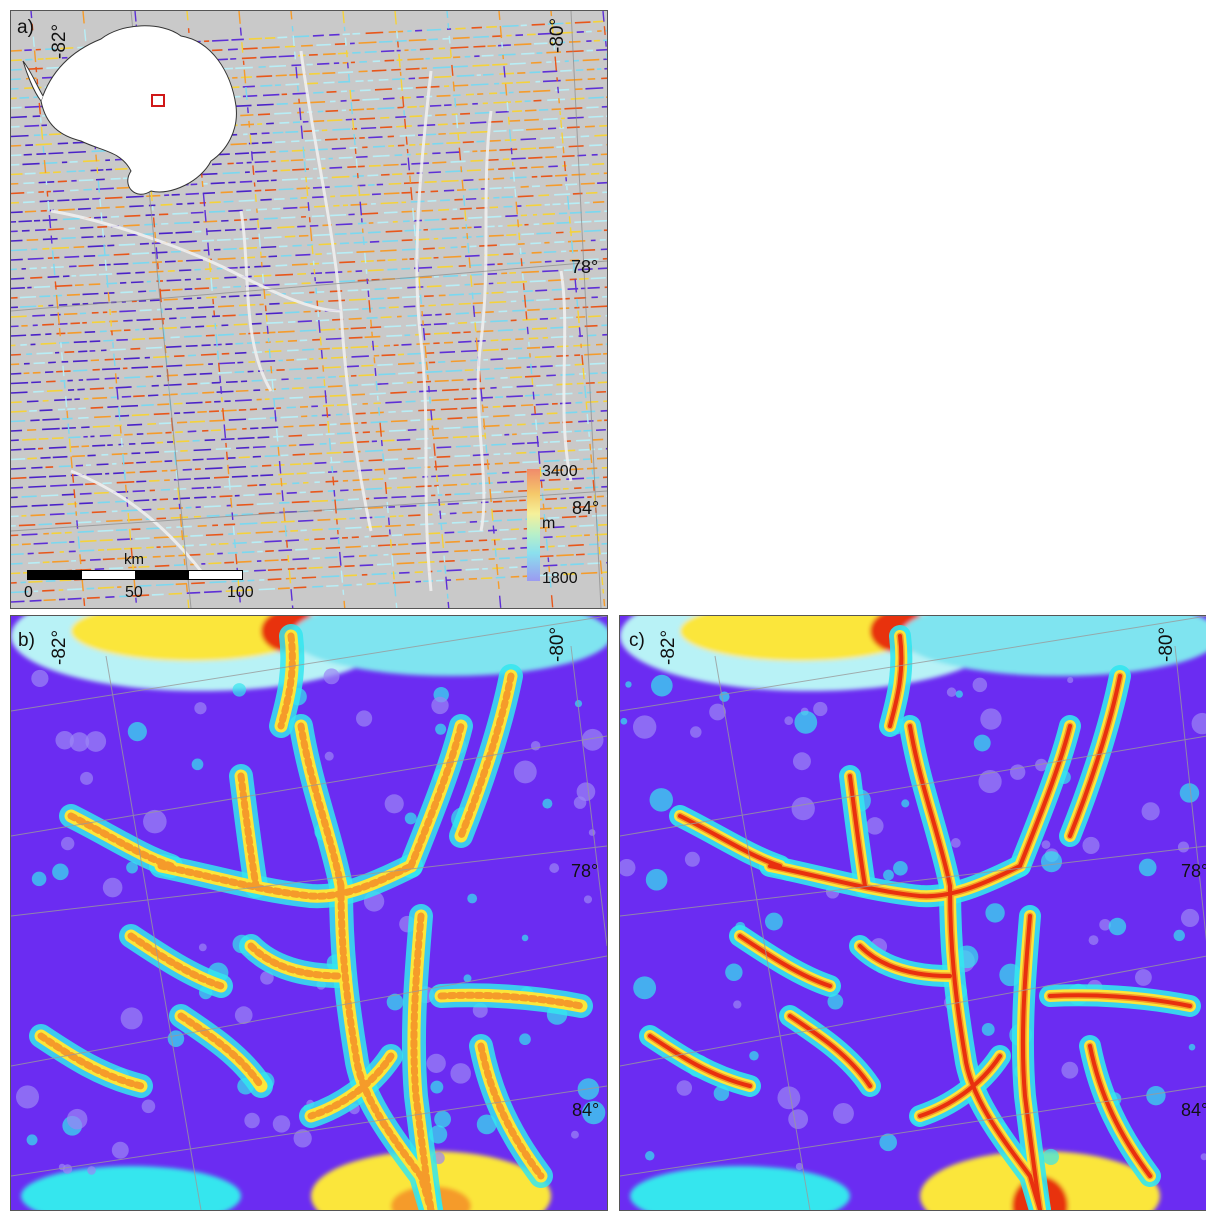 Image resolution: width=1206 pixels, height=1211 pixels. Describe the element at coordinates (134, 559) in the screenshot. I see `scale-unit-label: km` at that location.